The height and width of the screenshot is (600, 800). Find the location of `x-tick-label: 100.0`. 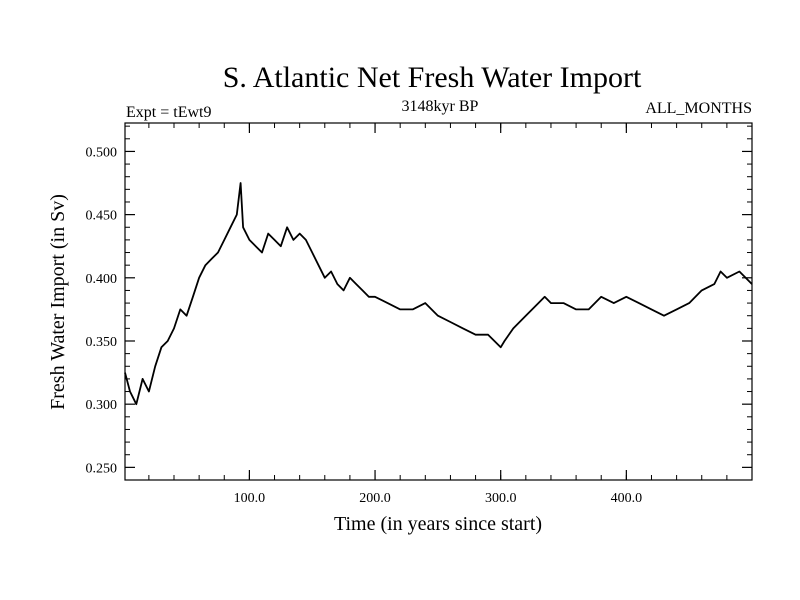

x-tick-label: 100.0 is located at coordinates (250, 498).